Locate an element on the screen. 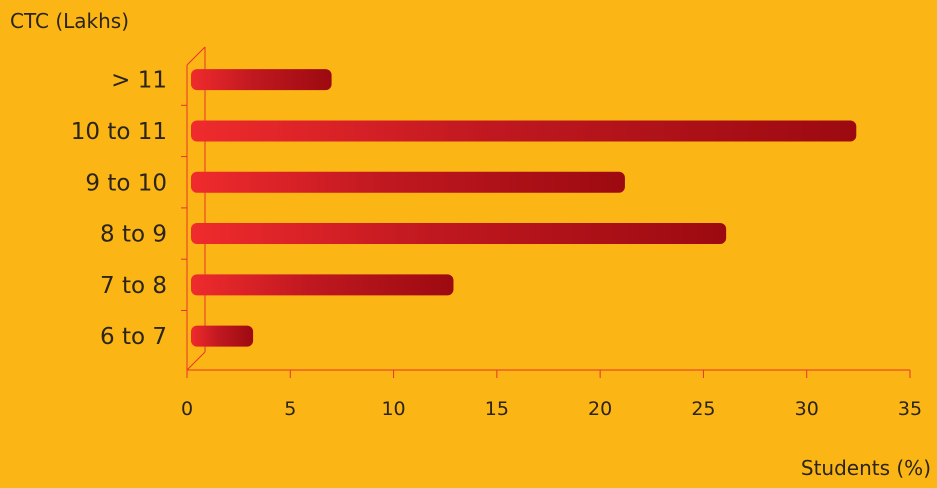 The image size is (937, 488). category-label: > 11 is located at coordinates (139, 81).